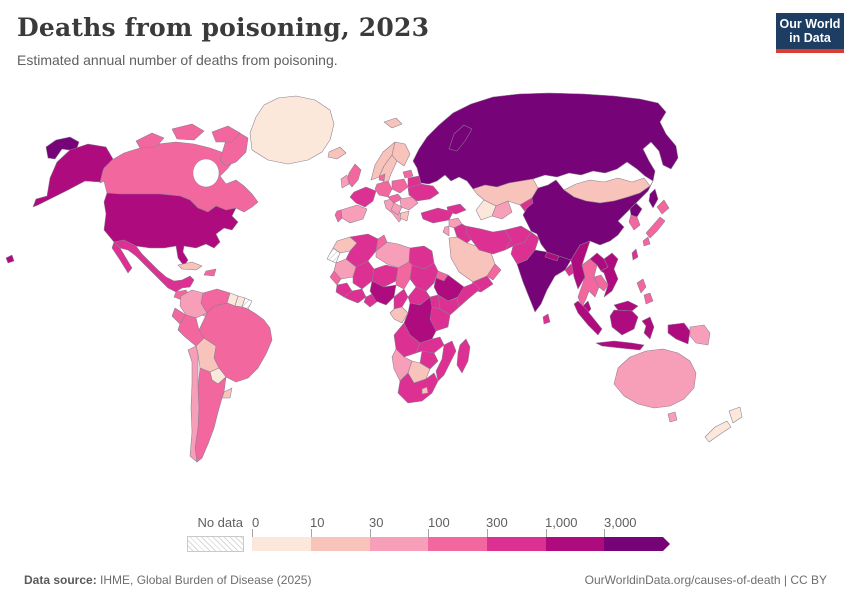  I want to click on country-madagascar, so click(463, 356).